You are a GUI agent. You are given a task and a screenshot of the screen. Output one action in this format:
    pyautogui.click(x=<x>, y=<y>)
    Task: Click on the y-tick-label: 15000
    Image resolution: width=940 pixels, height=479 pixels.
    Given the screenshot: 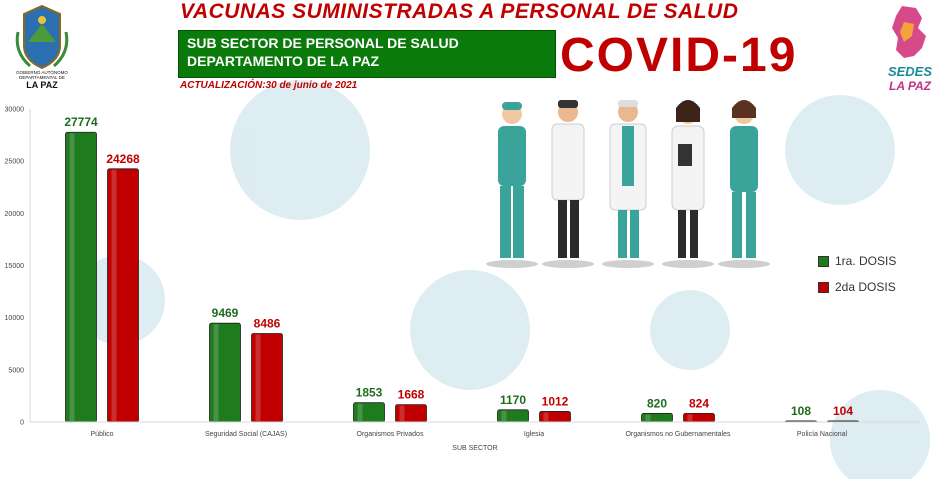 What is the action you would take?
    pyautogui.click(x=15, y=266)
    